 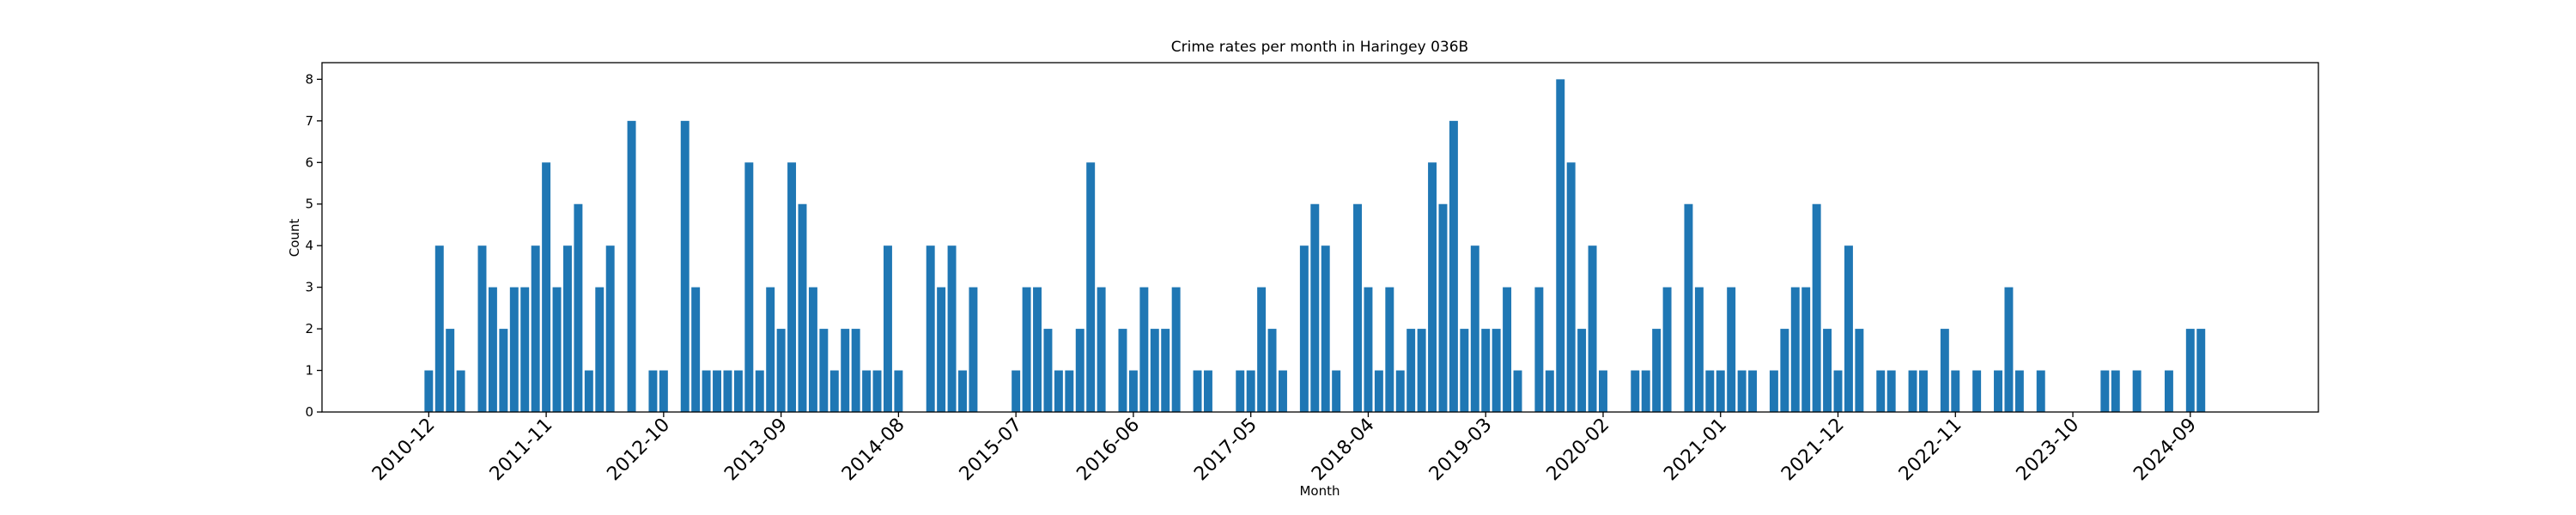 What do you see at coordinates (1225, 450) in the screenshot?
I see `x-tick-label: 2017-05` at bounding box center [1225, 450].